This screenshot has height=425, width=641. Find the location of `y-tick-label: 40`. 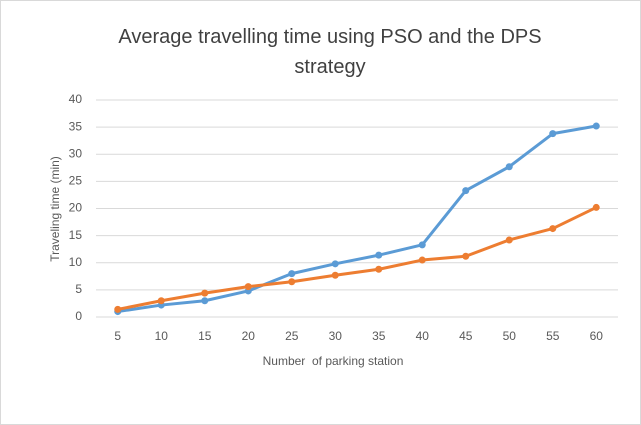

y-tick-label: 40 is located at coordinates (76, 99).